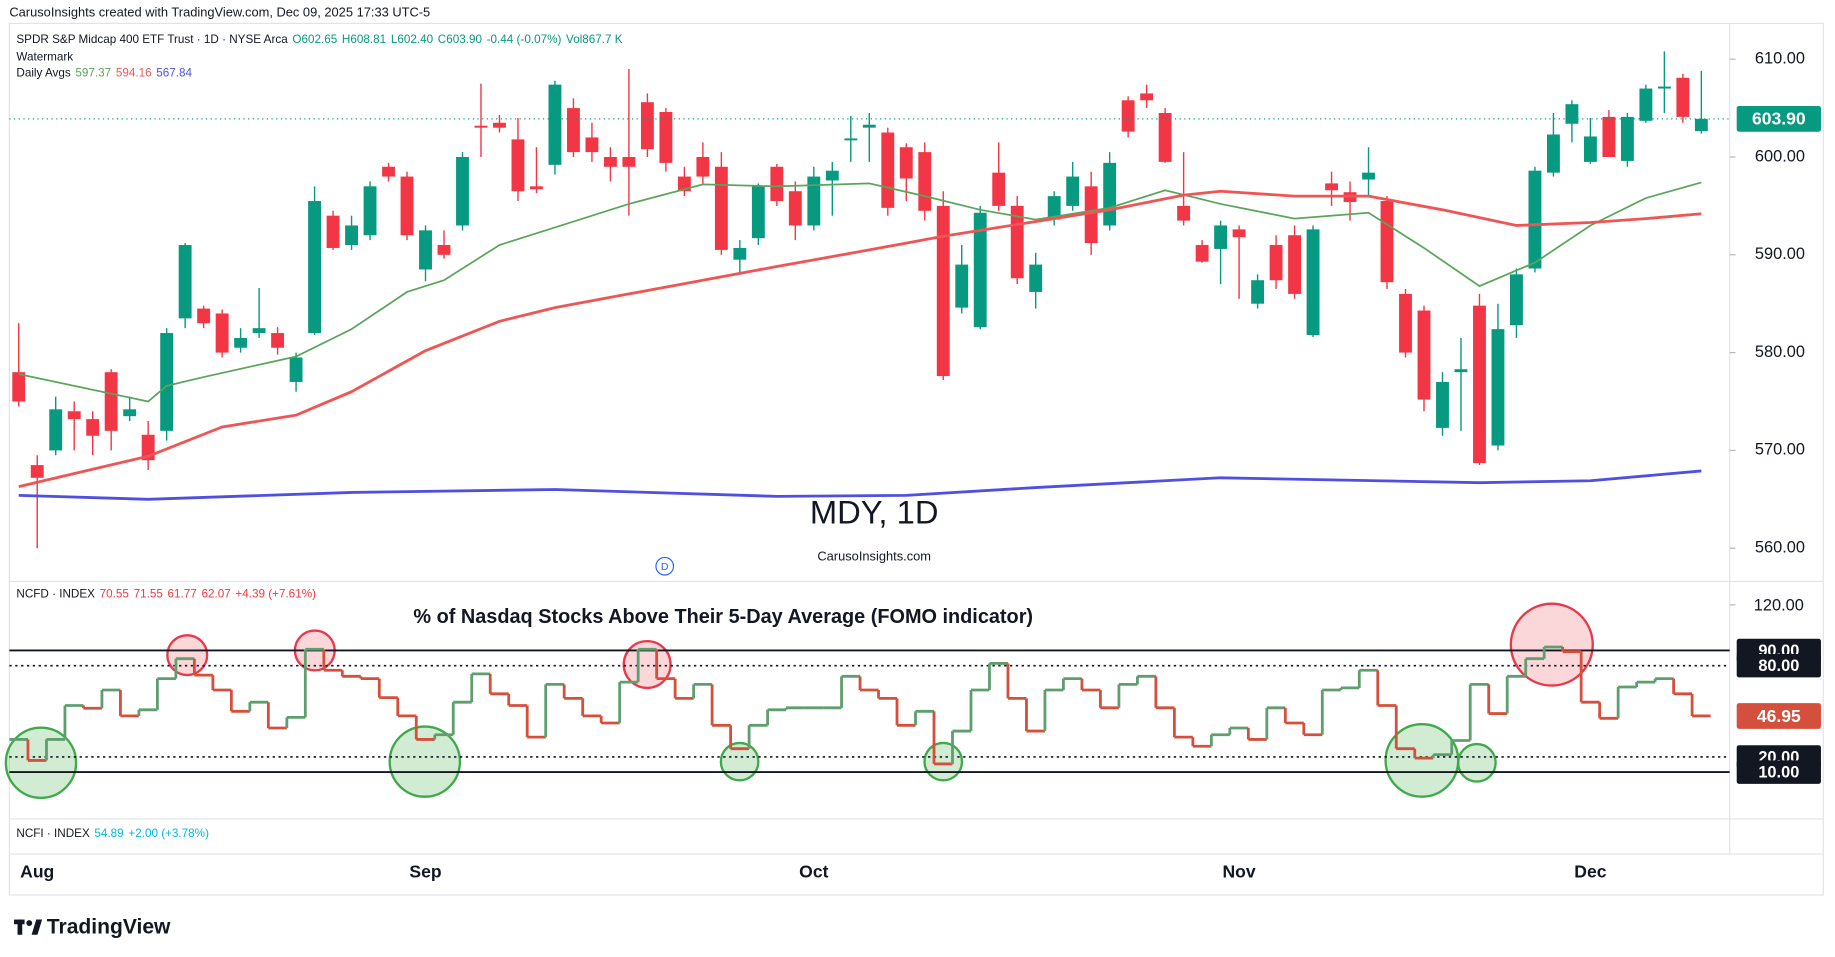  Describe the element at coordinates (1780, 156) in the screenshot. I see `y-tick-label: 600.00` at that location.